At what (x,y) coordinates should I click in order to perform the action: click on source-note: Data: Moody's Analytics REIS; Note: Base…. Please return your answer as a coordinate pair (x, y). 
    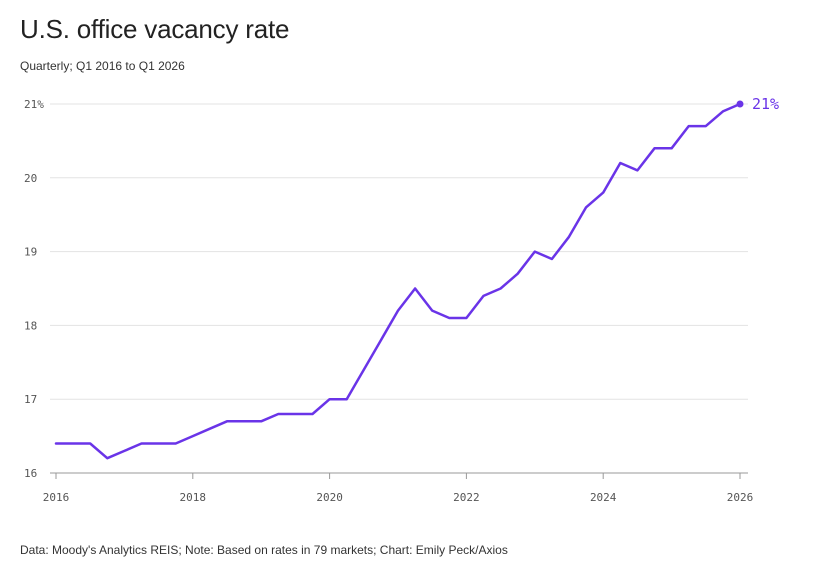
    Looking at the image, I should click on (264, 550).